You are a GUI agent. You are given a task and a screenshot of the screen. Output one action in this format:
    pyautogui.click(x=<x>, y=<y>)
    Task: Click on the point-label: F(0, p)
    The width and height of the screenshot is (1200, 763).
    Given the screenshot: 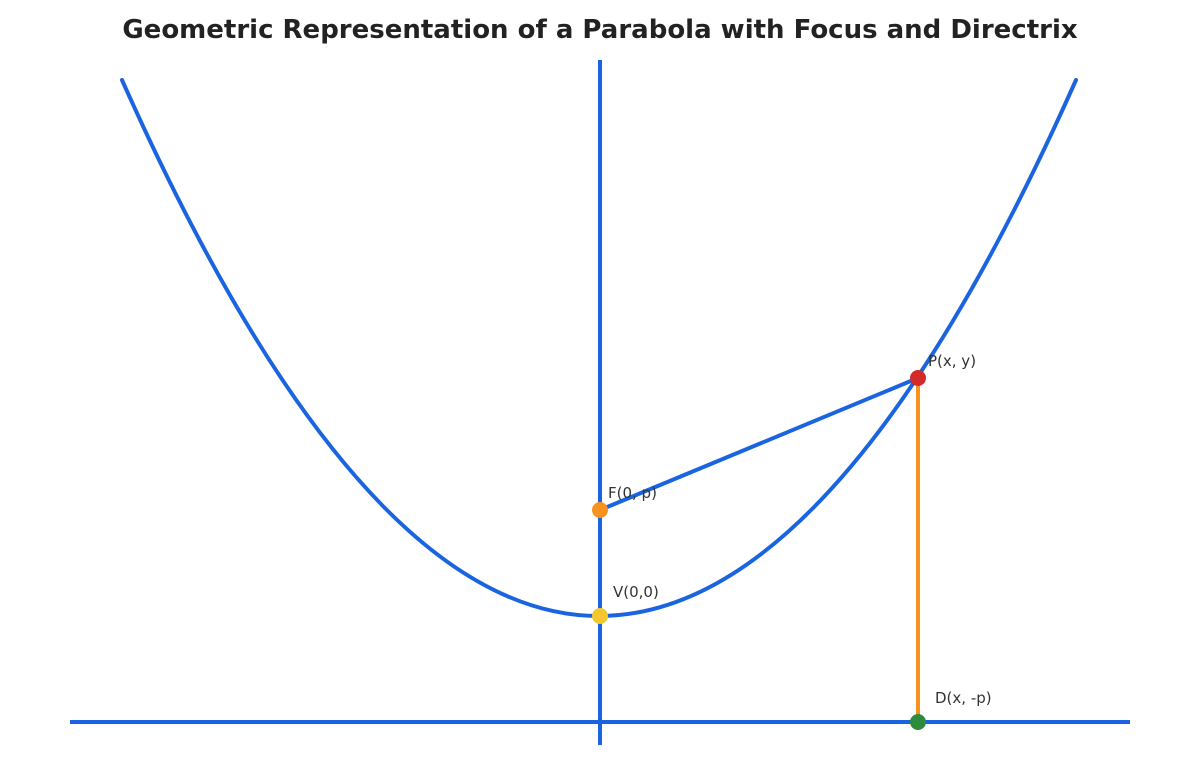 What is the action you would take?
    pyautogui.click(x=632, y=493)
    